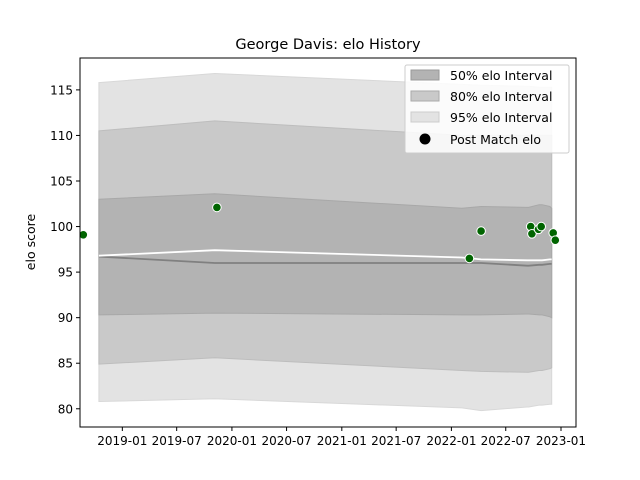 Image resolution: width=640 pixels, height=480 pixels. What do you see at coordinates (451, 441) in the screenshot?
I see `x-tick-label-2022-01: 2022-01` at bounding box center [451, 441].